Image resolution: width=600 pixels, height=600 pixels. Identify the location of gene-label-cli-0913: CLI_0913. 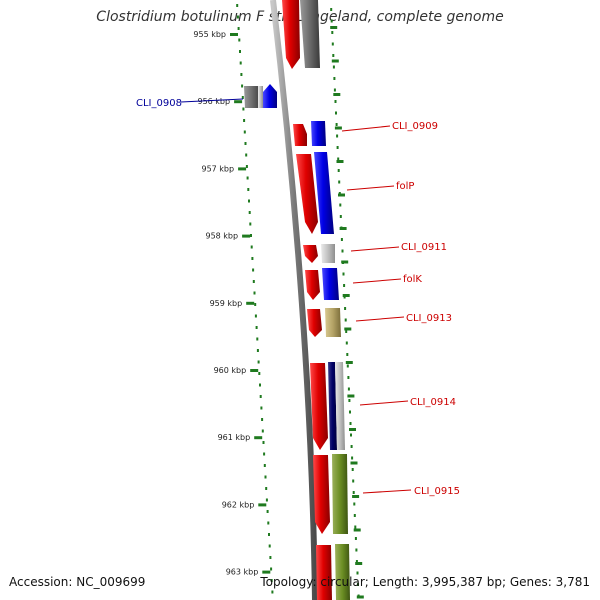
(429, 318).